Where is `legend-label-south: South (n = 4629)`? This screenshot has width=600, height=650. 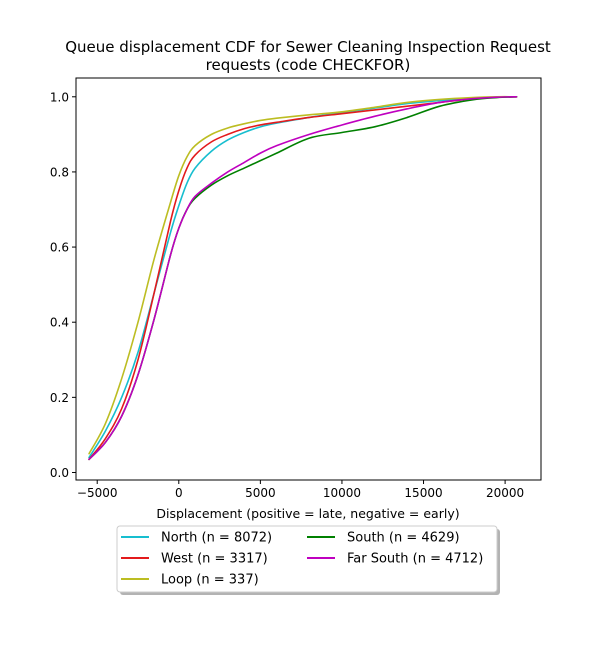
legend-label-south: South (n = 4629) is located at coordinates (403, 538).